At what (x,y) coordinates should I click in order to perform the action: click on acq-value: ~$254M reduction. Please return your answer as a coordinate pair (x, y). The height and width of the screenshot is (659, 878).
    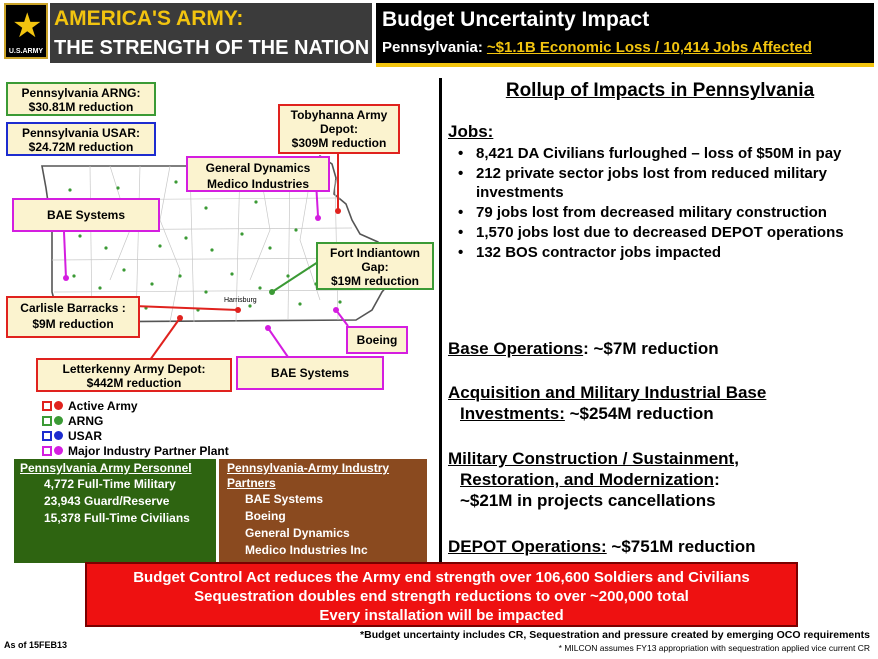
    Looking at the image, I should click on (639, 413).